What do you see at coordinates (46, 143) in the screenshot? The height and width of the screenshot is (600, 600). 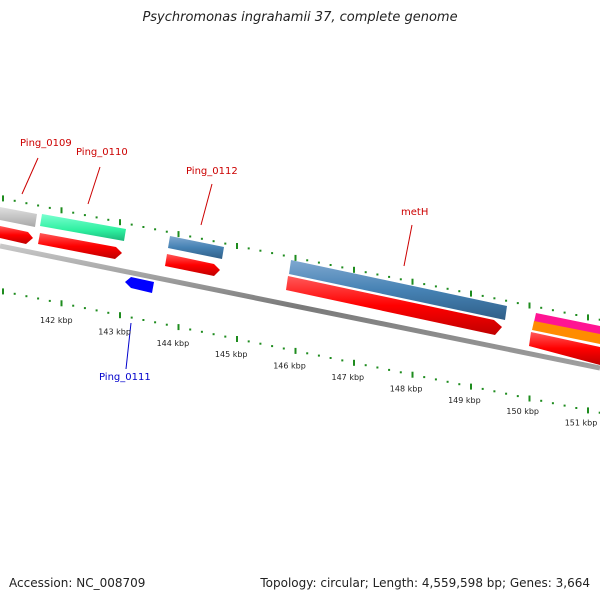 I see `gene-label-ping-0109: Ping_0109` at bounding box center [46, 143].